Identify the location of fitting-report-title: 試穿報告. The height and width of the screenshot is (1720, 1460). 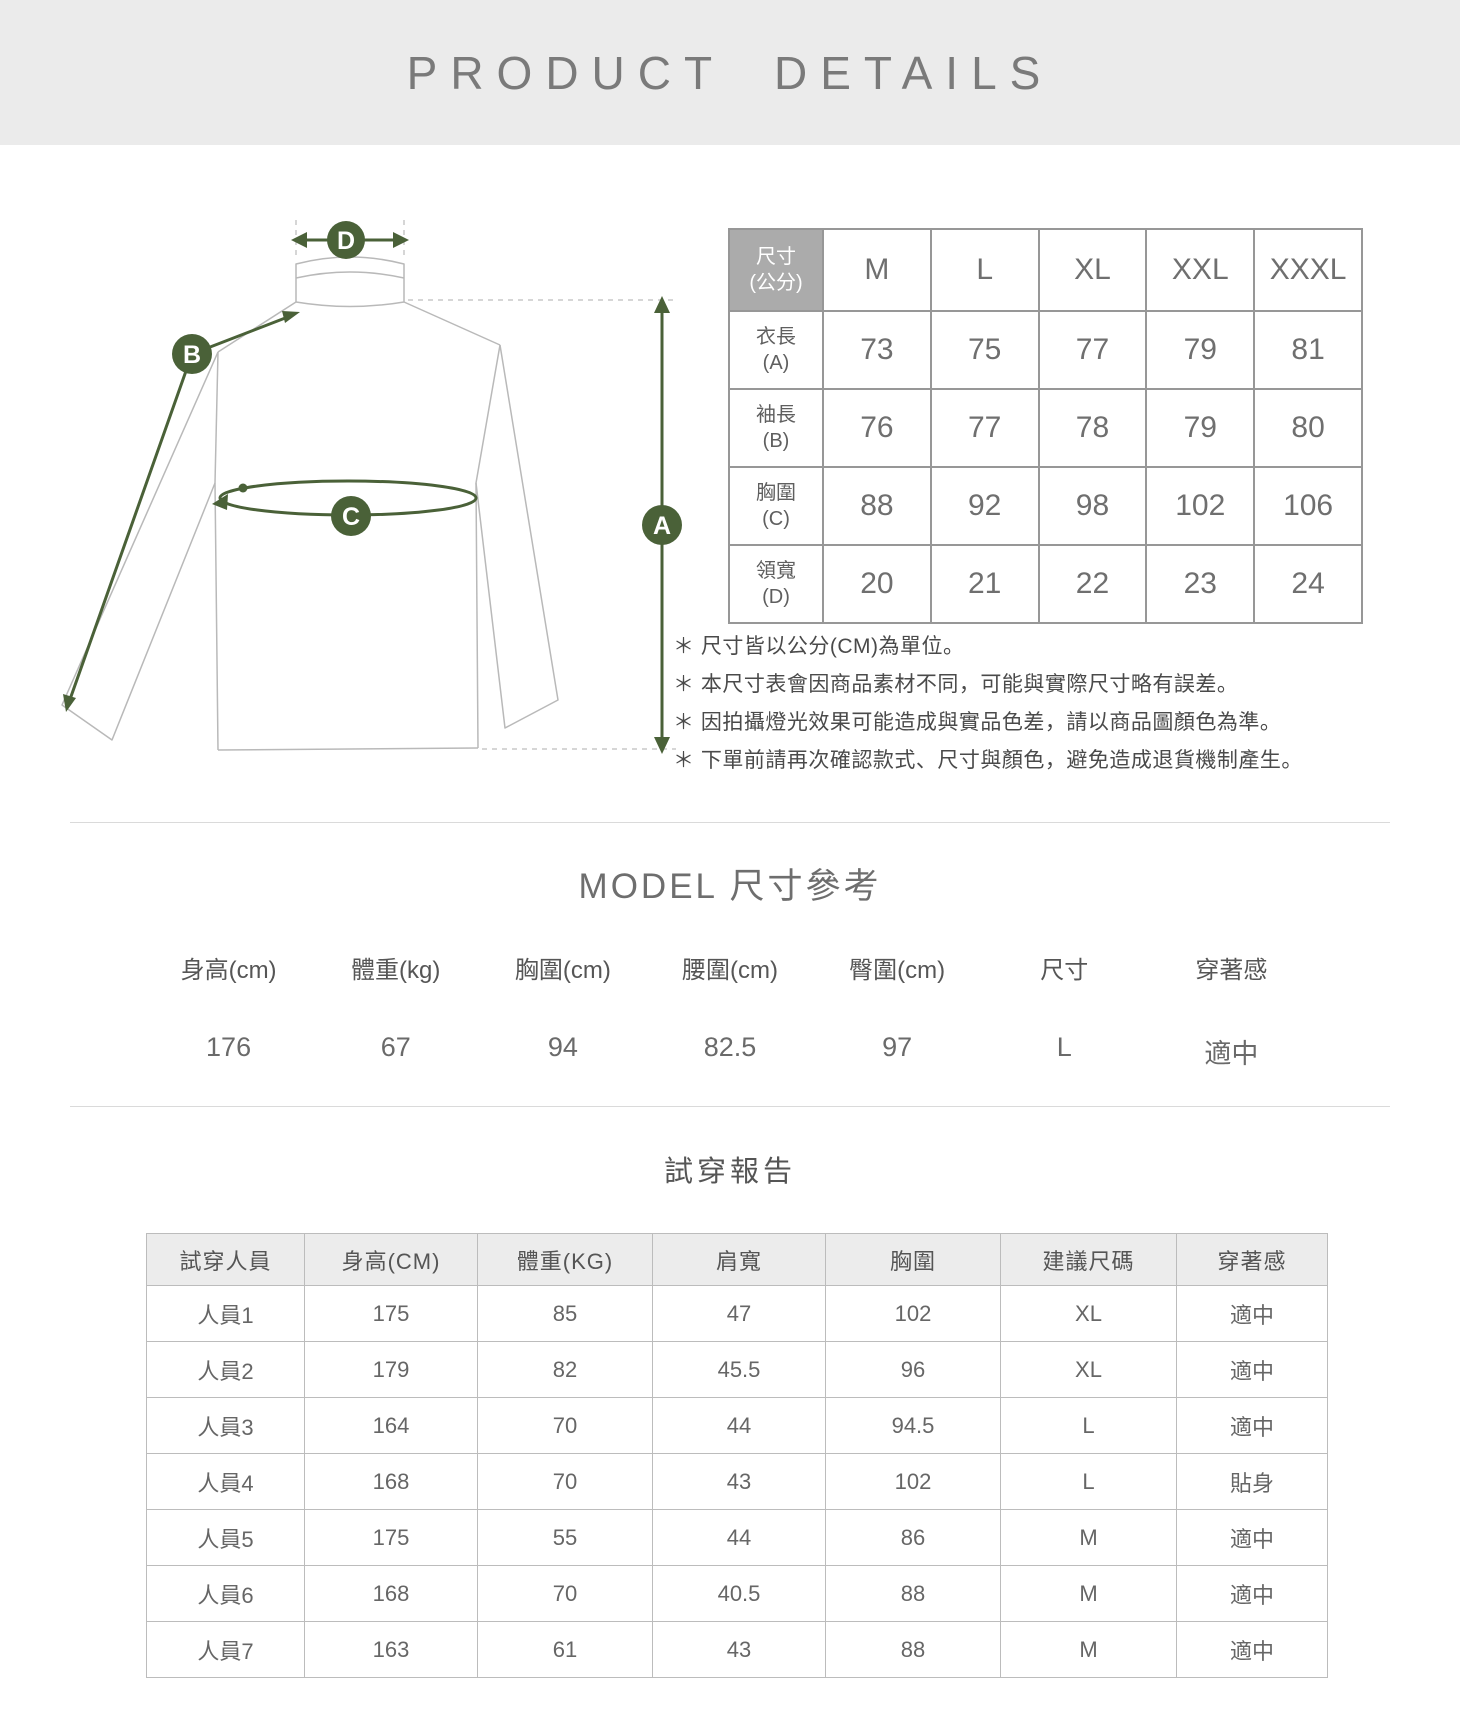
(729, 1172).